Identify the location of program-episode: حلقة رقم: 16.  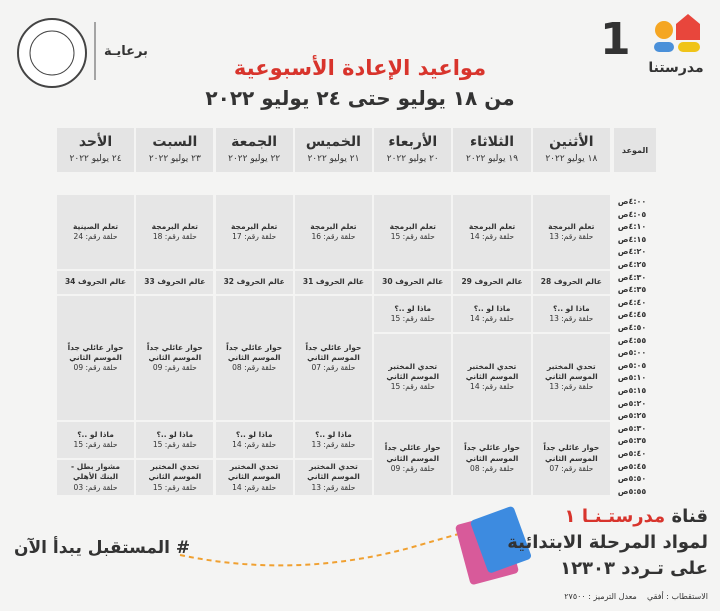
(333, 236).